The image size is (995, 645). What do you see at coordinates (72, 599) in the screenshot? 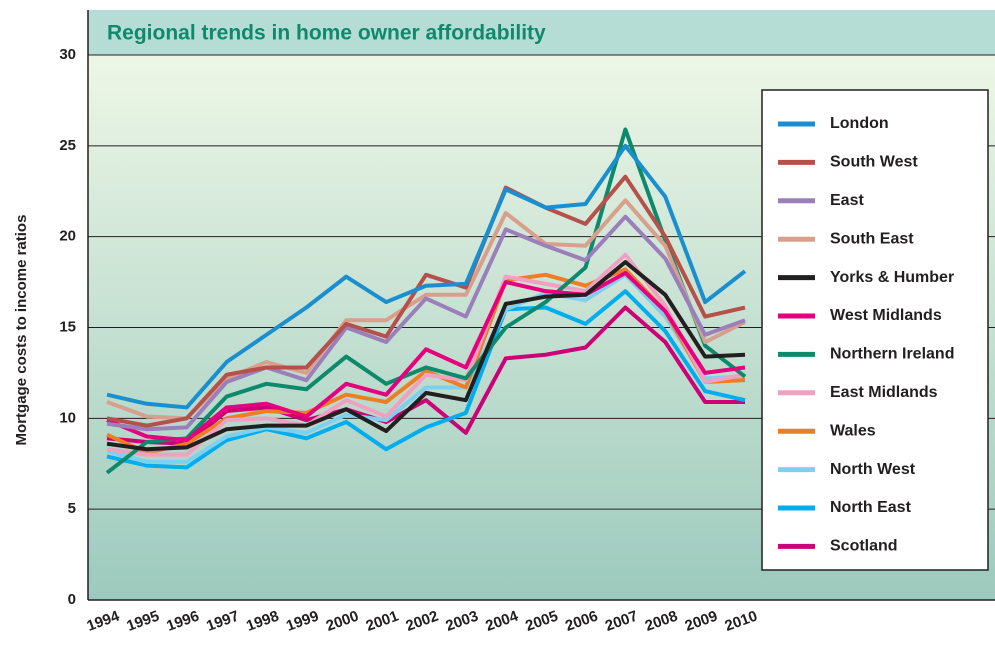
I see `y-tick-label: 0` at bounding box center [72, 599].